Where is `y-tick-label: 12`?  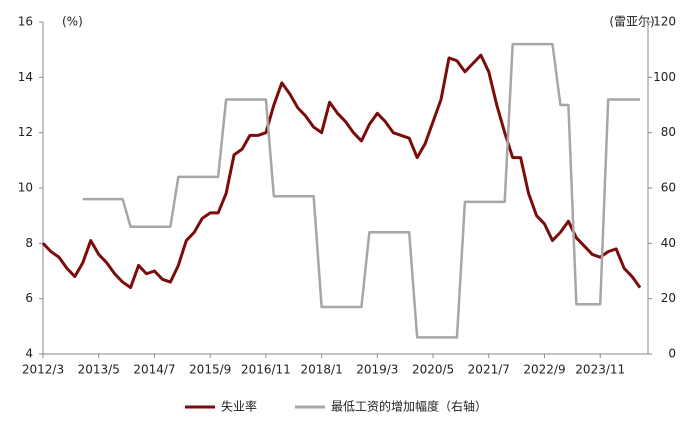 y-tick-label: 12 is located at coordinates (25, 132).